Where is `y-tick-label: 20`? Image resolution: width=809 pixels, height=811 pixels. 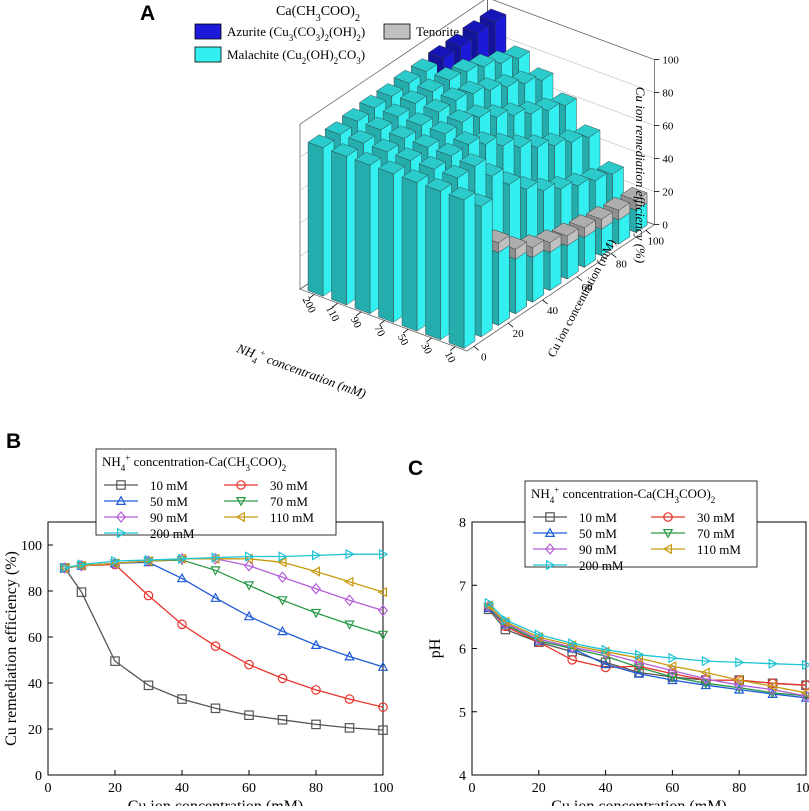 y-tick-label: 20 is located at coordinates (519, 334).